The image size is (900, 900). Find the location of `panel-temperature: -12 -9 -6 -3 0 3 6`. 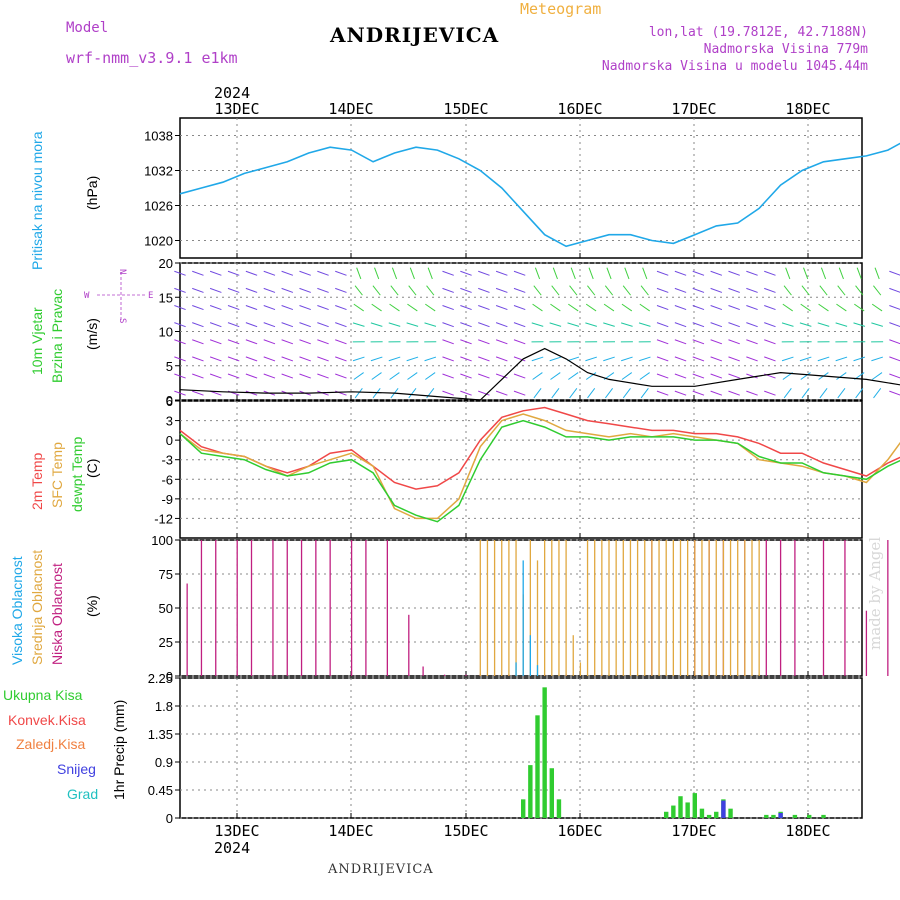

panel-temperature: -12 -9 -6 -3 0 3 6 is located at coordinates (527, 466).